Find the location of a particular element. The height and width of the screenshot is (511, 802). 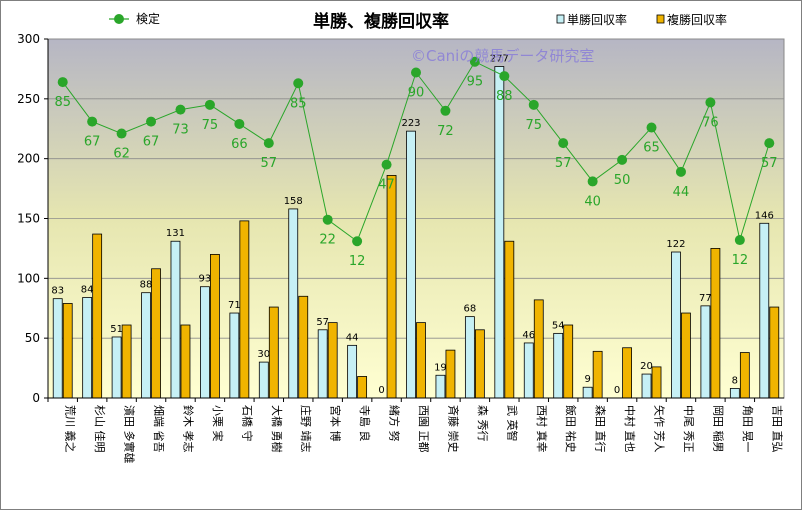

legend-line-marker is located at coordinates (119, 19).